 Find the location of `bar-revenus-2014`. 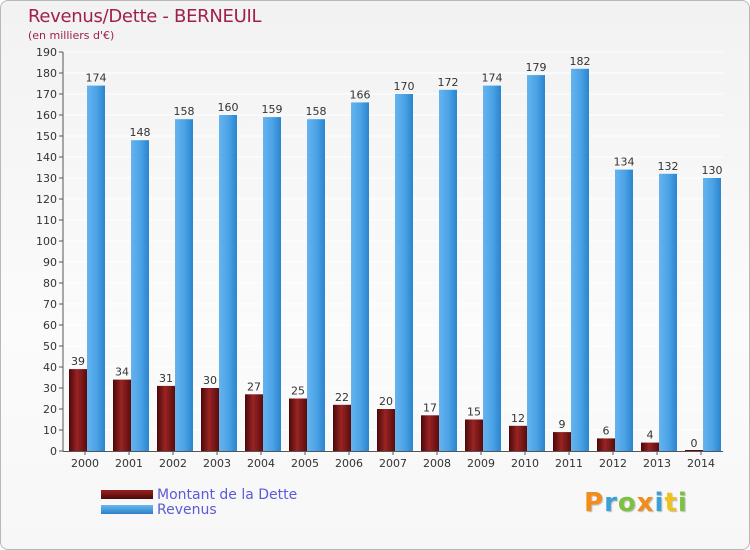

bar-revenus-2014 is located at coordinates (712, 314).